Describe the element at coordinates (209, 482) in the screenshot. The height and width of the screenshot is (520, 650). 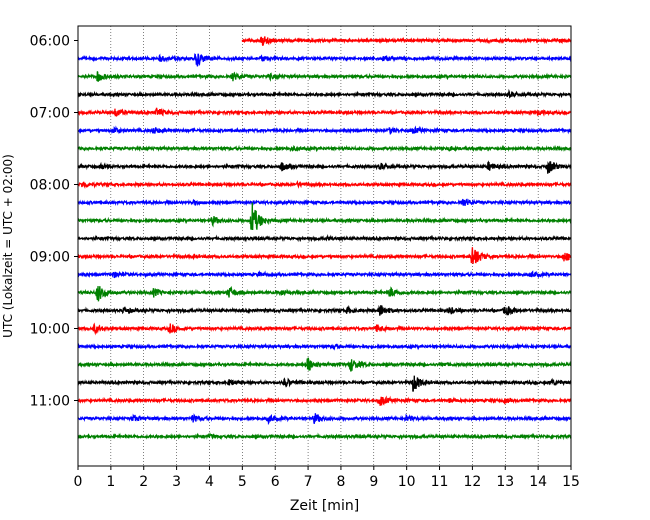
I see `x-tick-label: 4` at that location.